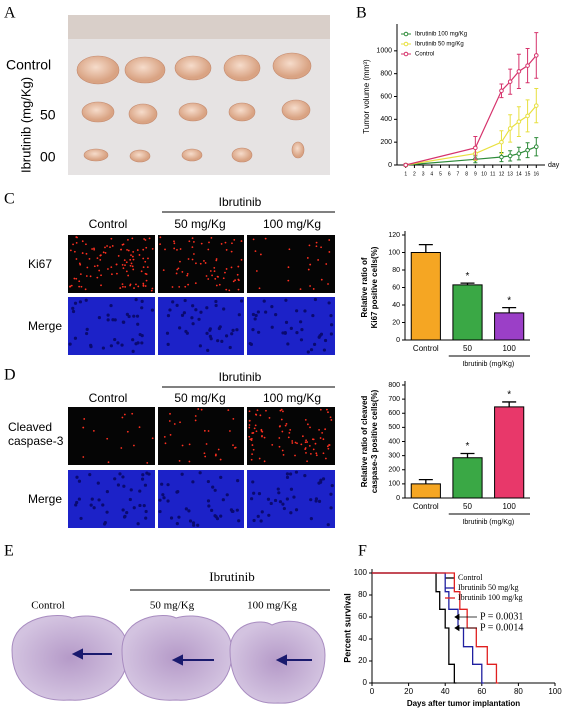 The image size is (567, 713). What do you see at coordinates (414, 628) in the screenshot?
I see `survival-curve` at bounding box center [414, 628].